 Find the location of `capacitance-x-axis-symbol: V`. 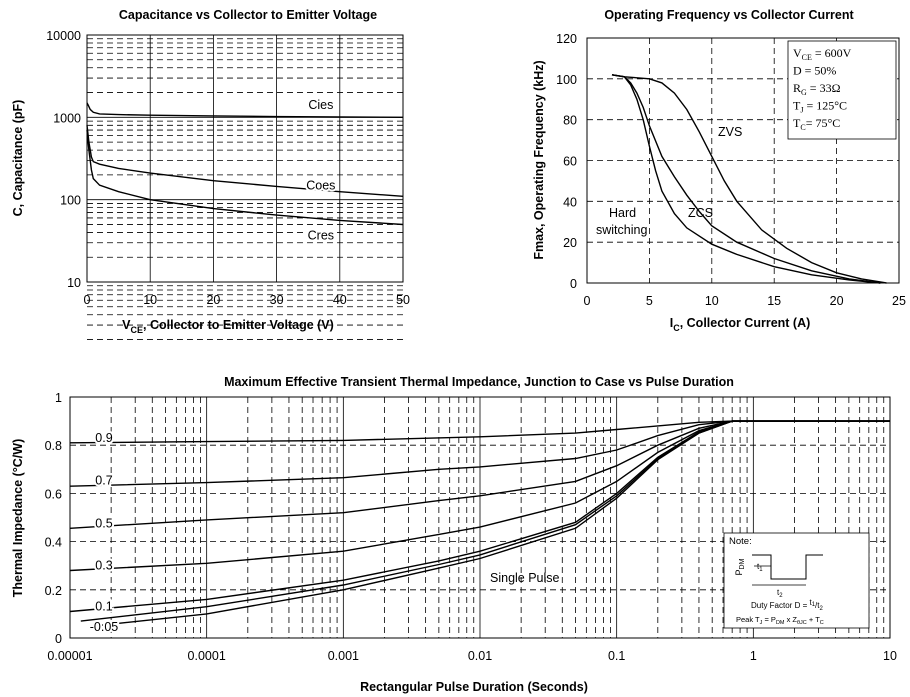

capacitance-x-axis-symbol: V is located at coordinates (126, 325).